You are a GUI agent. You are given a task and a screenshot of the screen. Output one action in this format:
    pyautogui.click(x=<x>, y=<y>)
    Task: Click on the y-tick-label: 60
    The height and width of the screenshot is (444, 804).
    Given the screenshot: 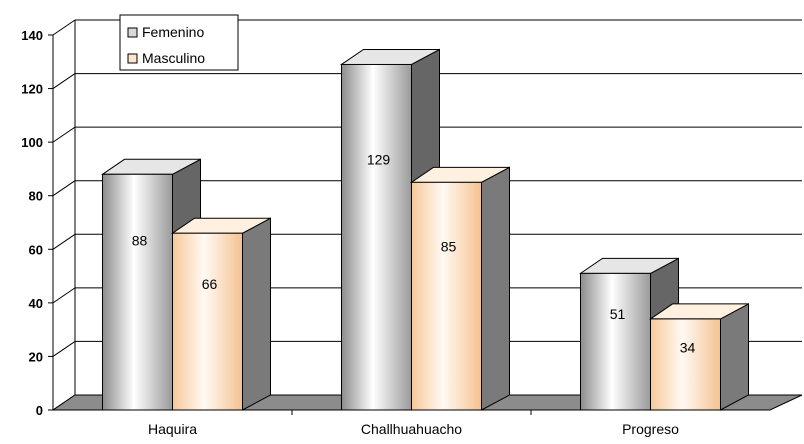 What is the action you would take?
    pyautogui.click(x=36, y=249)
    